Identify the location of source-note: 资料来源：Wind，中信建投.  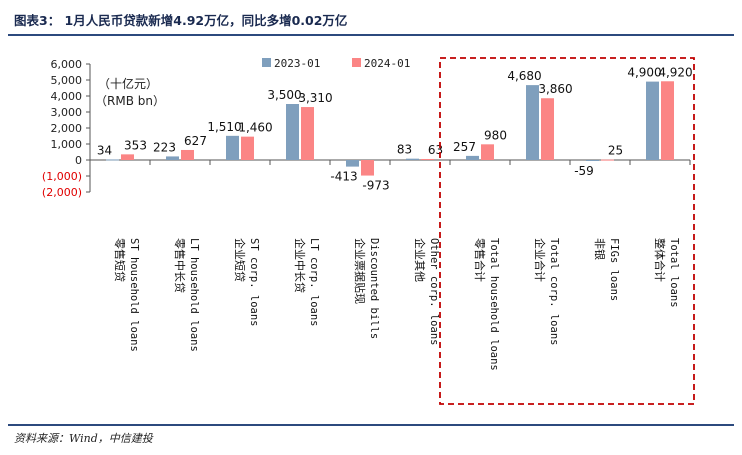
(83, 438).